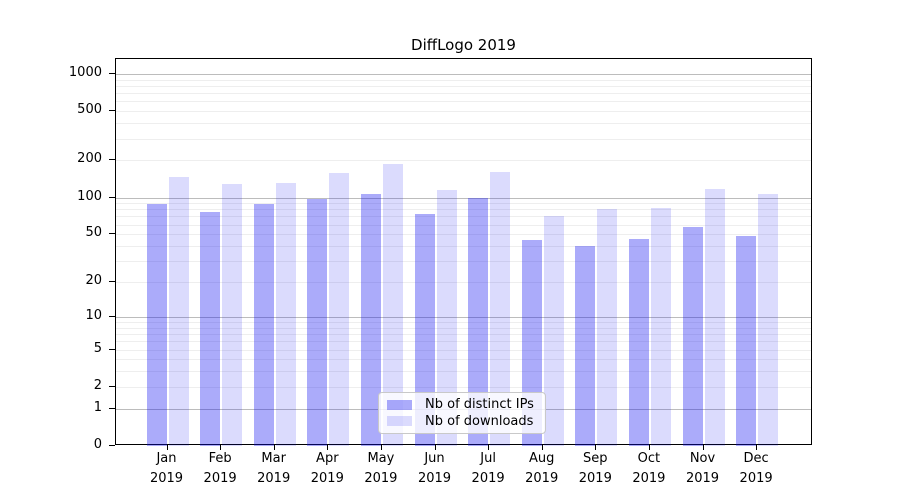  I want to click on legend-label-downloads: Nb of downloads, so click(479, 421).